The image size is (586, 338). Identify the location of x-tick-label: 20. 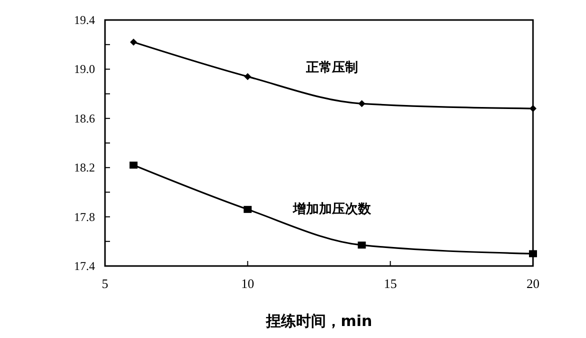
(533, 283).